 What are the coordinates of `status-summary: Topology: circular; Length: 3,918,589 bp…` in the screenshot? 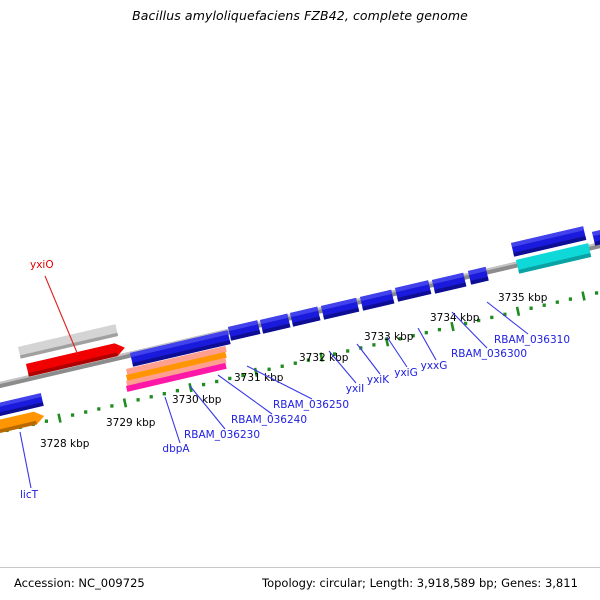 It's located at (420, 583).